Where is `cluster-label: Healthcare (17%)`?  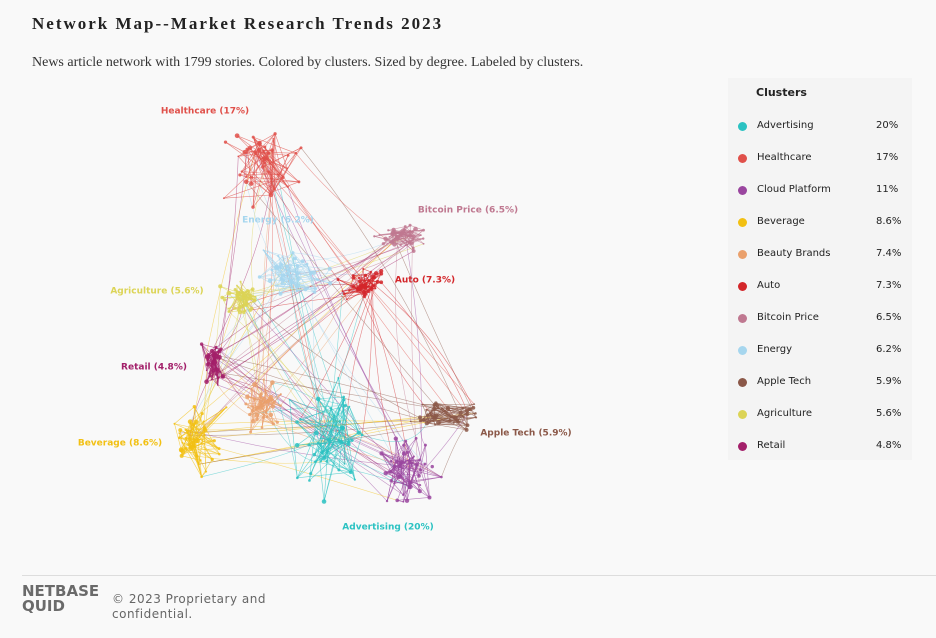 cluster-label: Healthcare (17%) is located at coordinates (205, 112).